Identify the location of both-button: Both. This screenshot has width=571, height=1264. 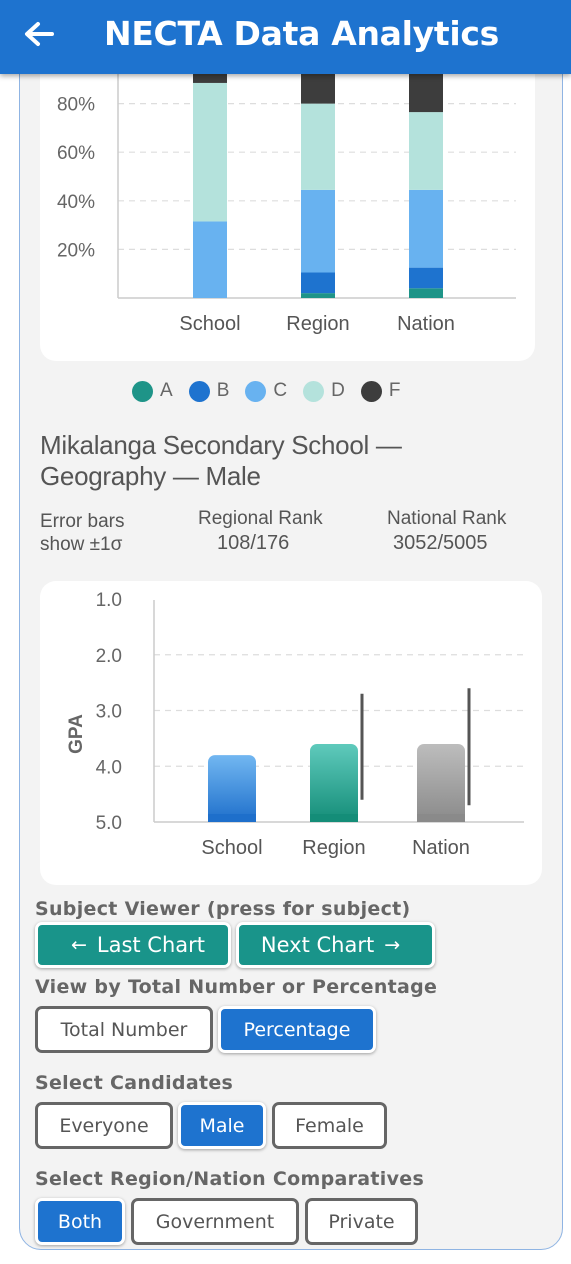
(80, 1221).